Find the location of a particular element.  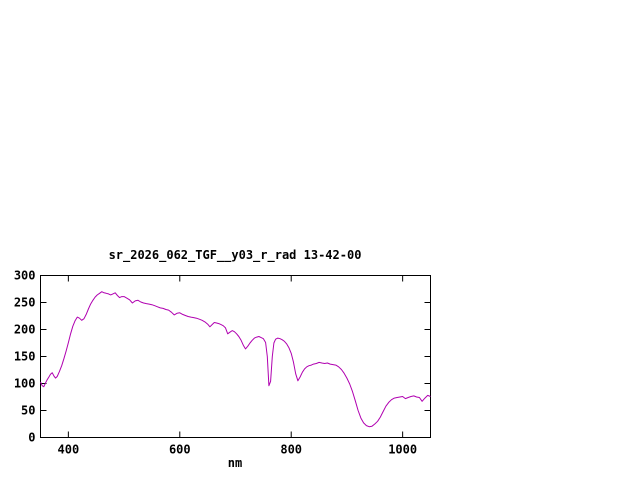

chart-title: sr_2026_062_TGF__y03_r_rad 13-42-00 is located at coordinates (235, 255).